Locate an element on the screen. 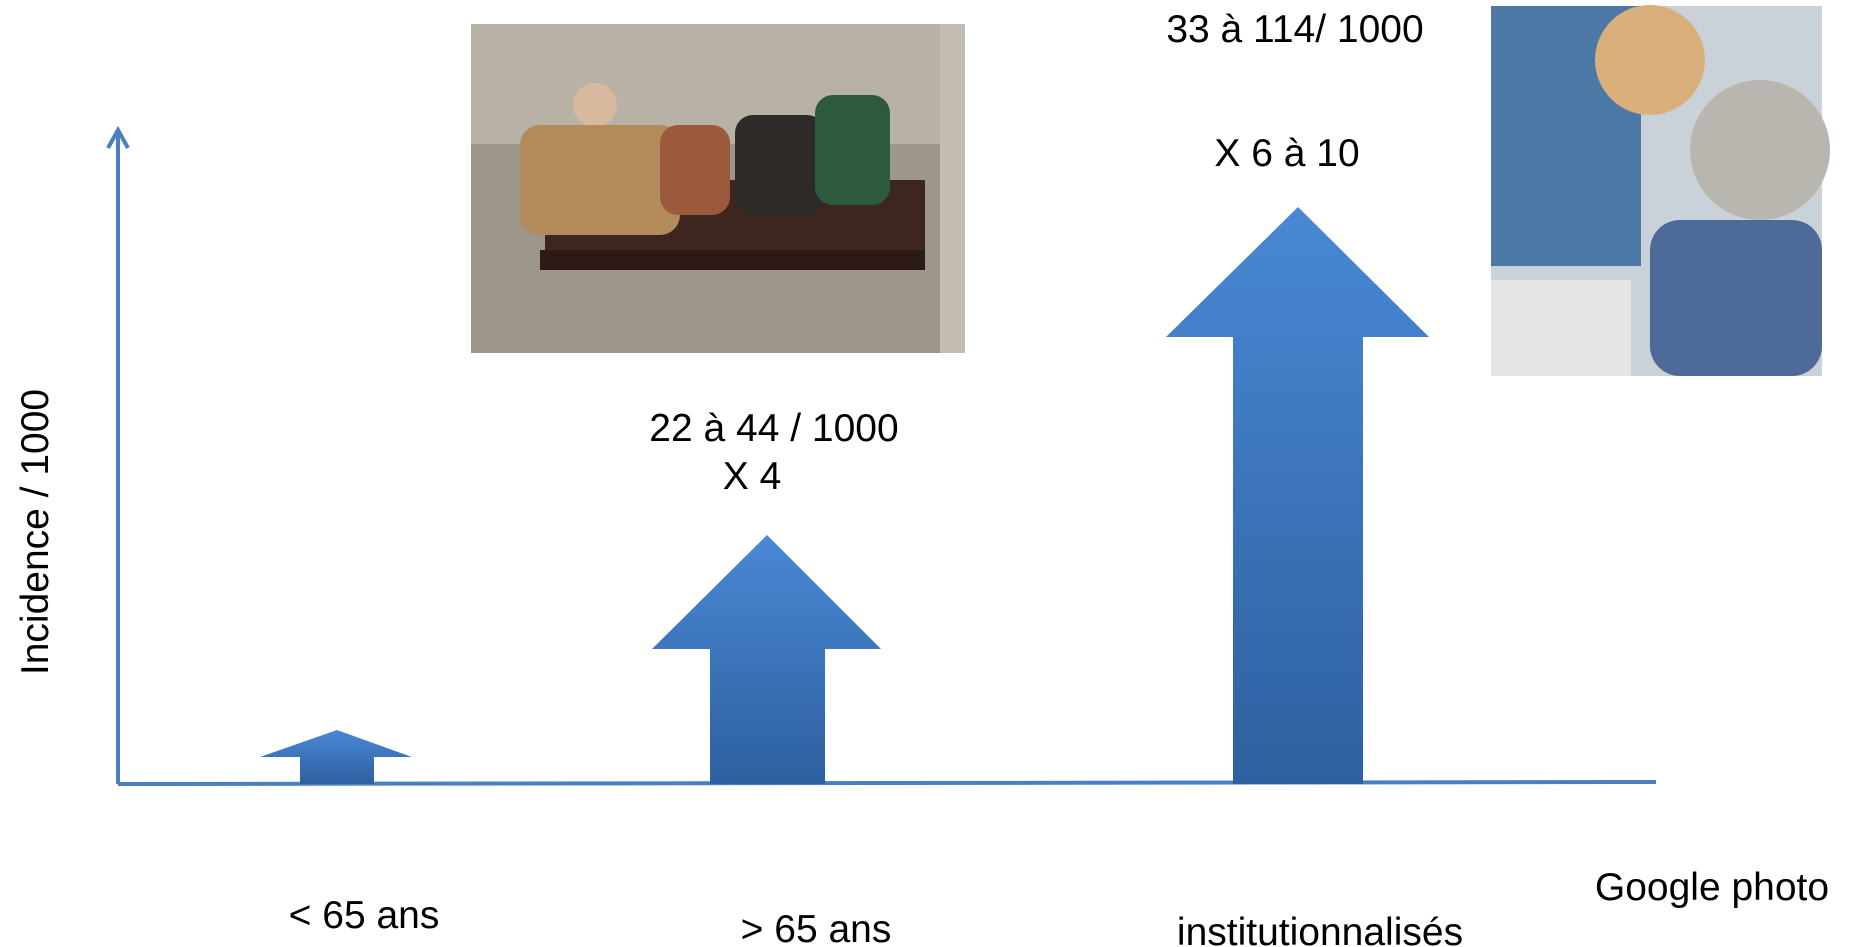 This screenshot has height=947, width=1850. category-label: institutionnalisés is located at coordinates (1320, 929).